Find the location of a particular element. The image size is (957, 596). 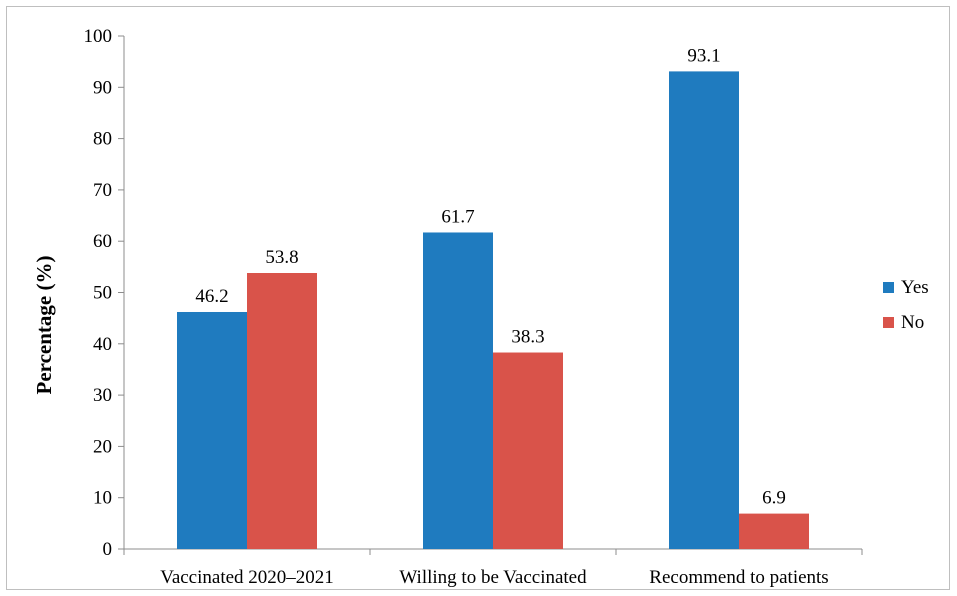

y-tick-label: 40 is located at coordinates (102, 344).